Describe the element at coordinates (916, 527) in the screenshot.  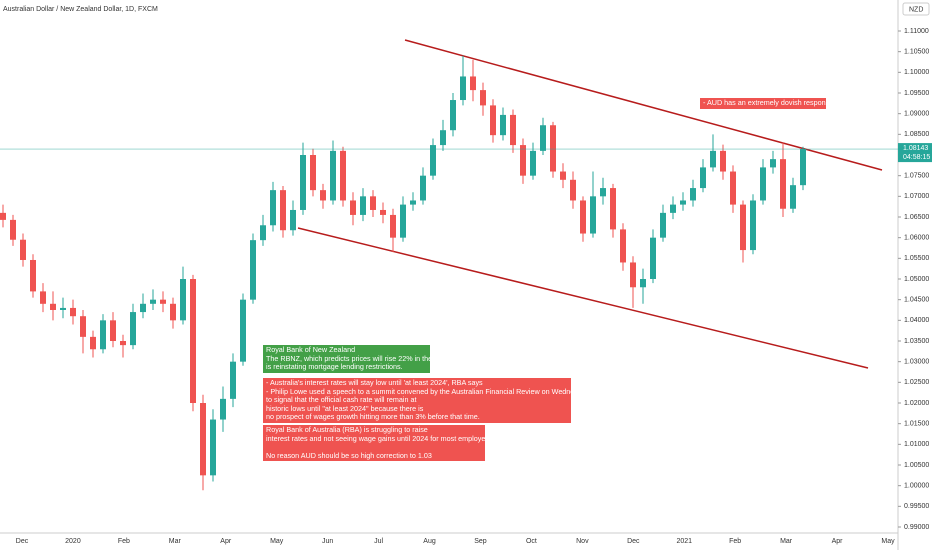
I see `y-tick-label: 0.99000` at that location.